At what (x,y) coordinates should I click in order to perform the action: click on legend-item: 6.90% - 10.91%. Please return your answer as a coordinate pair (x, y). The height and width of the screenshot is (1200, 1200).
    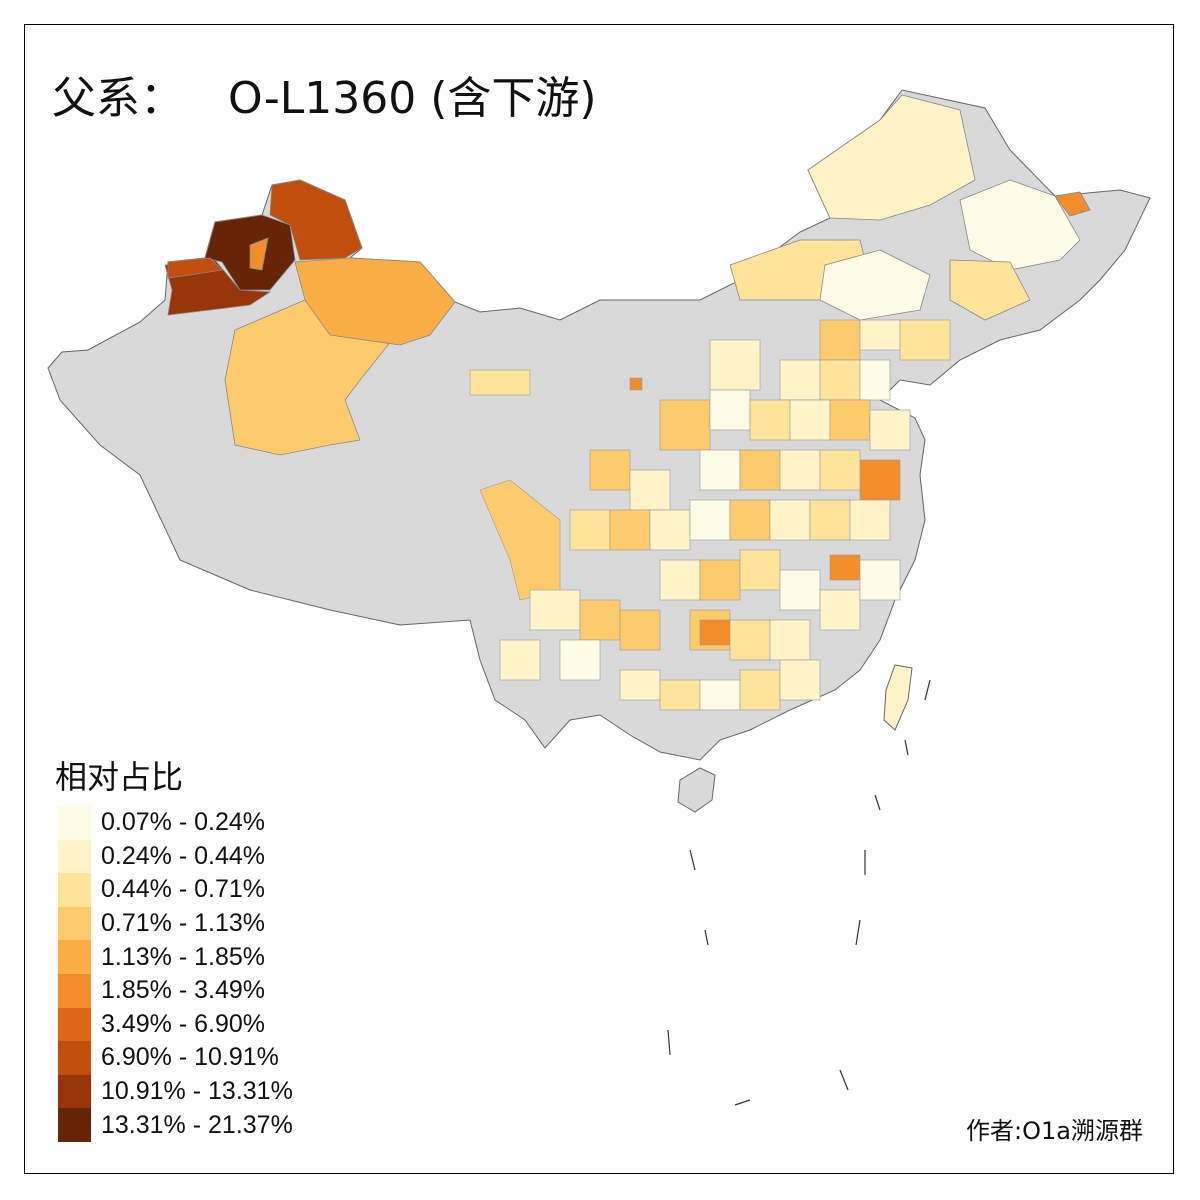
    Looking at the image, I should click on (175, 1058).